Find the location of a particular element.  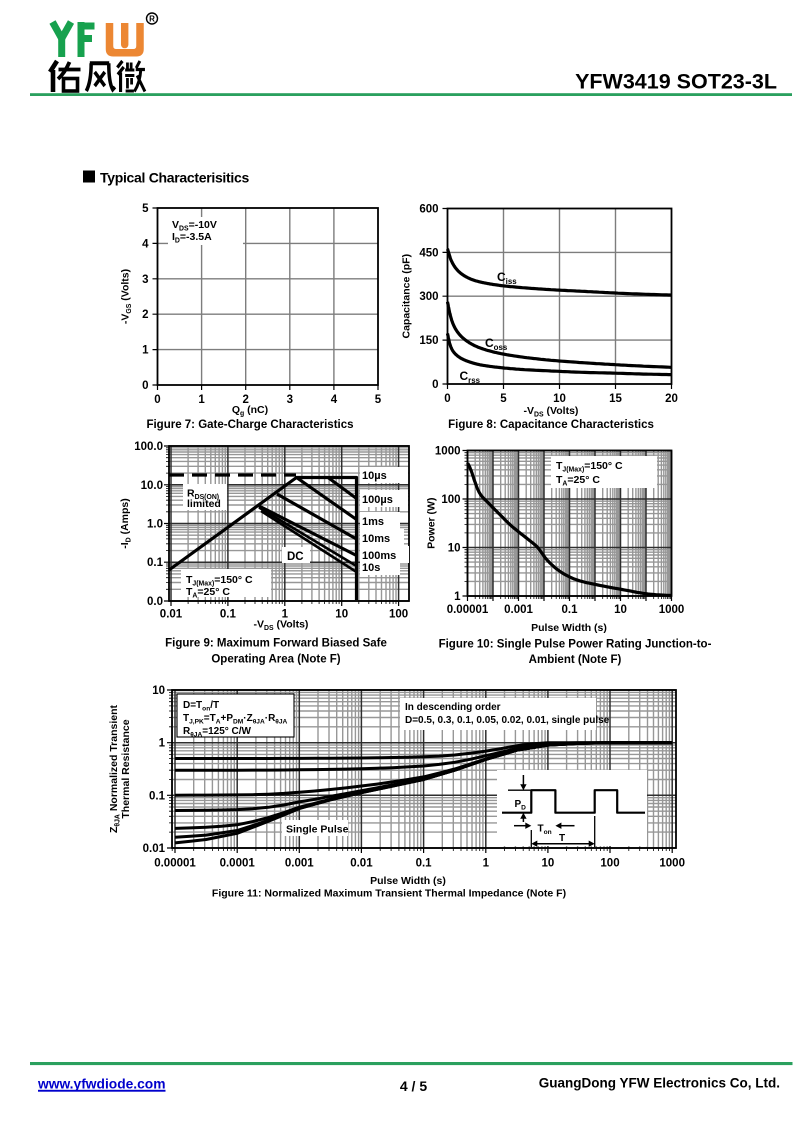

svg-text: -ID​ (Amps) is located at coordinates (125, 523).